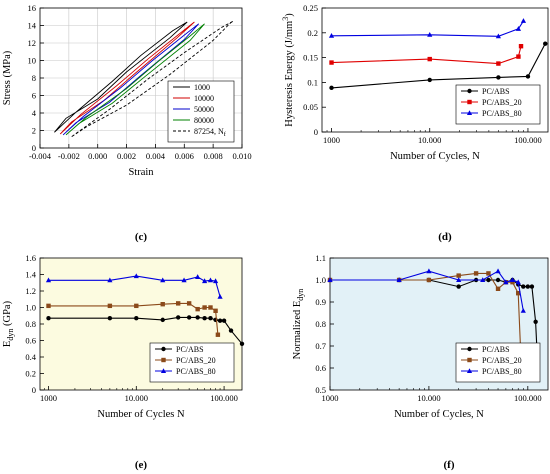 Image resolution: width=550 pixels, height=474 pixels. Describe the element at coordinates (69, 156) in the screenshot. I see `x-tick-label: -0.002` at that location.